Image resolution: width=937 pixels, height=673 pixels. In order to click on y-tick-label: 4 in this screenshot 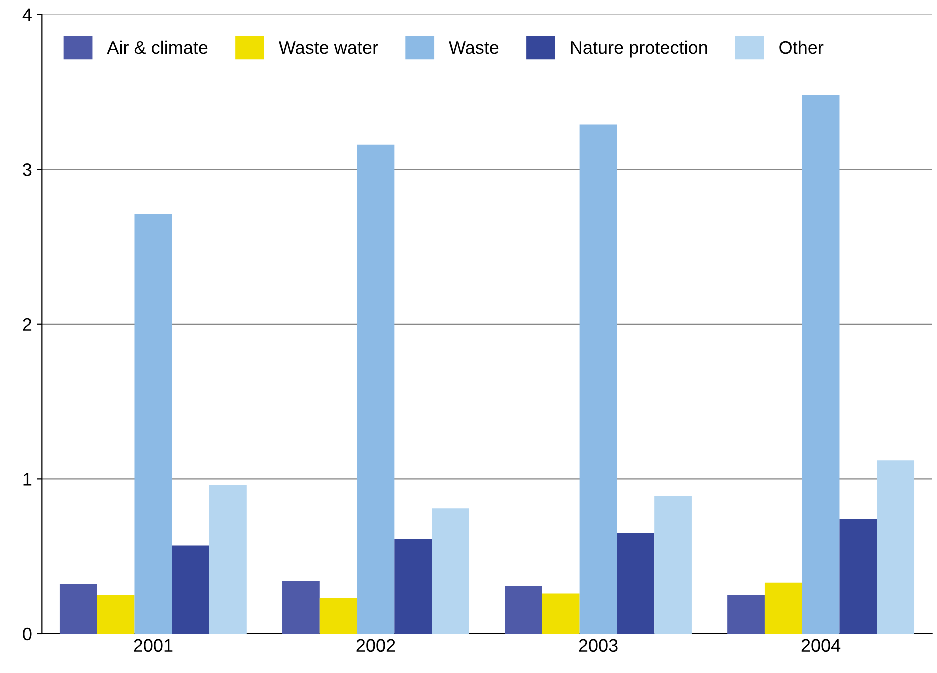, I will do `click(27, 15)`.